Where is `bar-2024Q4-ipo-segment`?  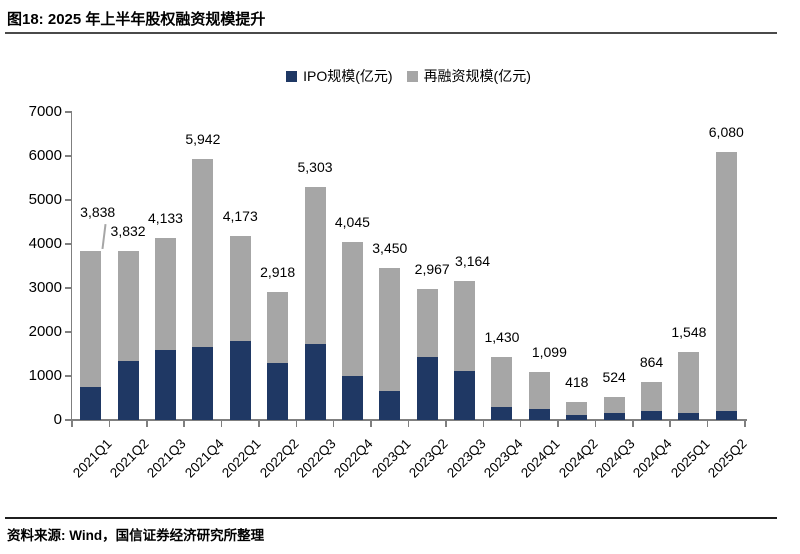 bar-2024Q4-ipo-segment is located at coordinates (652, 415).